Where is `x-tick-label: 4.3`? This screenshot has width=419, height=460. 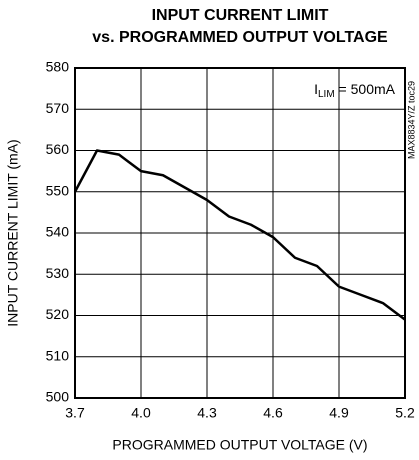
x-tick-label: 4.3 is located at coordinates (207, 413).